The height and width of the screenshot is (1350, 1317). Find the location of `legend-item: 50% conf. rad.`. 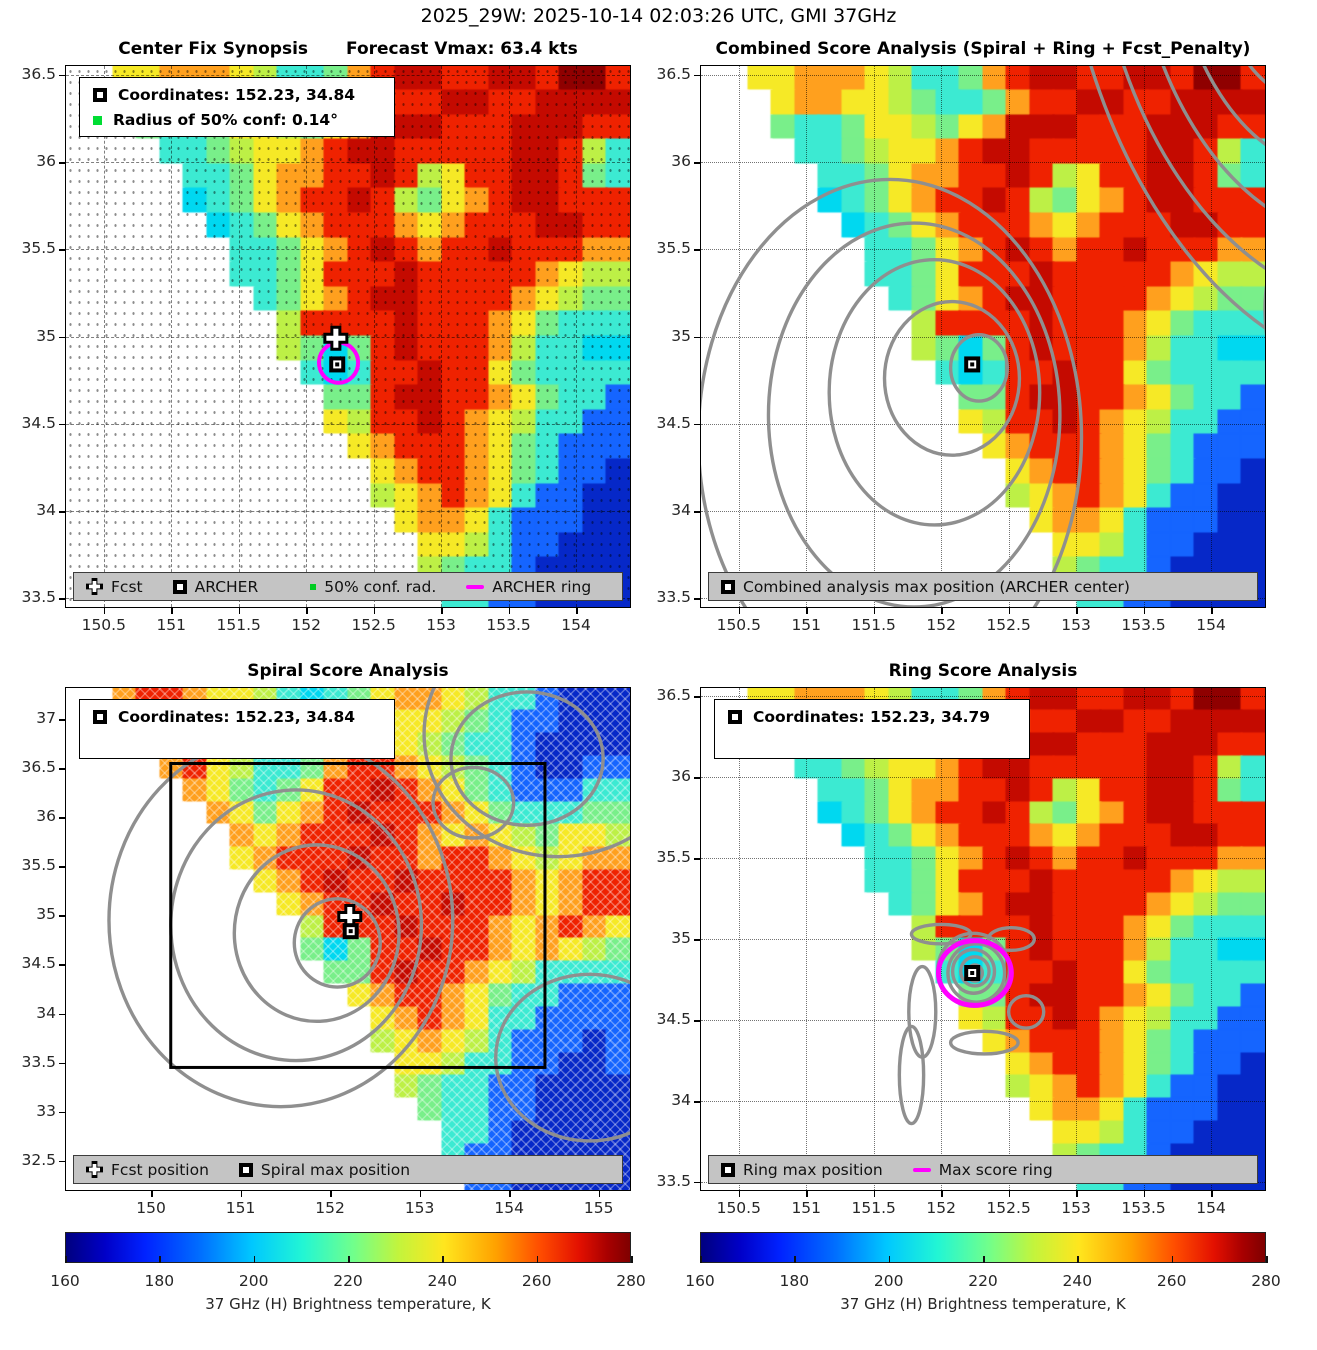

legend-item: 50% conf. rad. is located at coordinates (373, 587).